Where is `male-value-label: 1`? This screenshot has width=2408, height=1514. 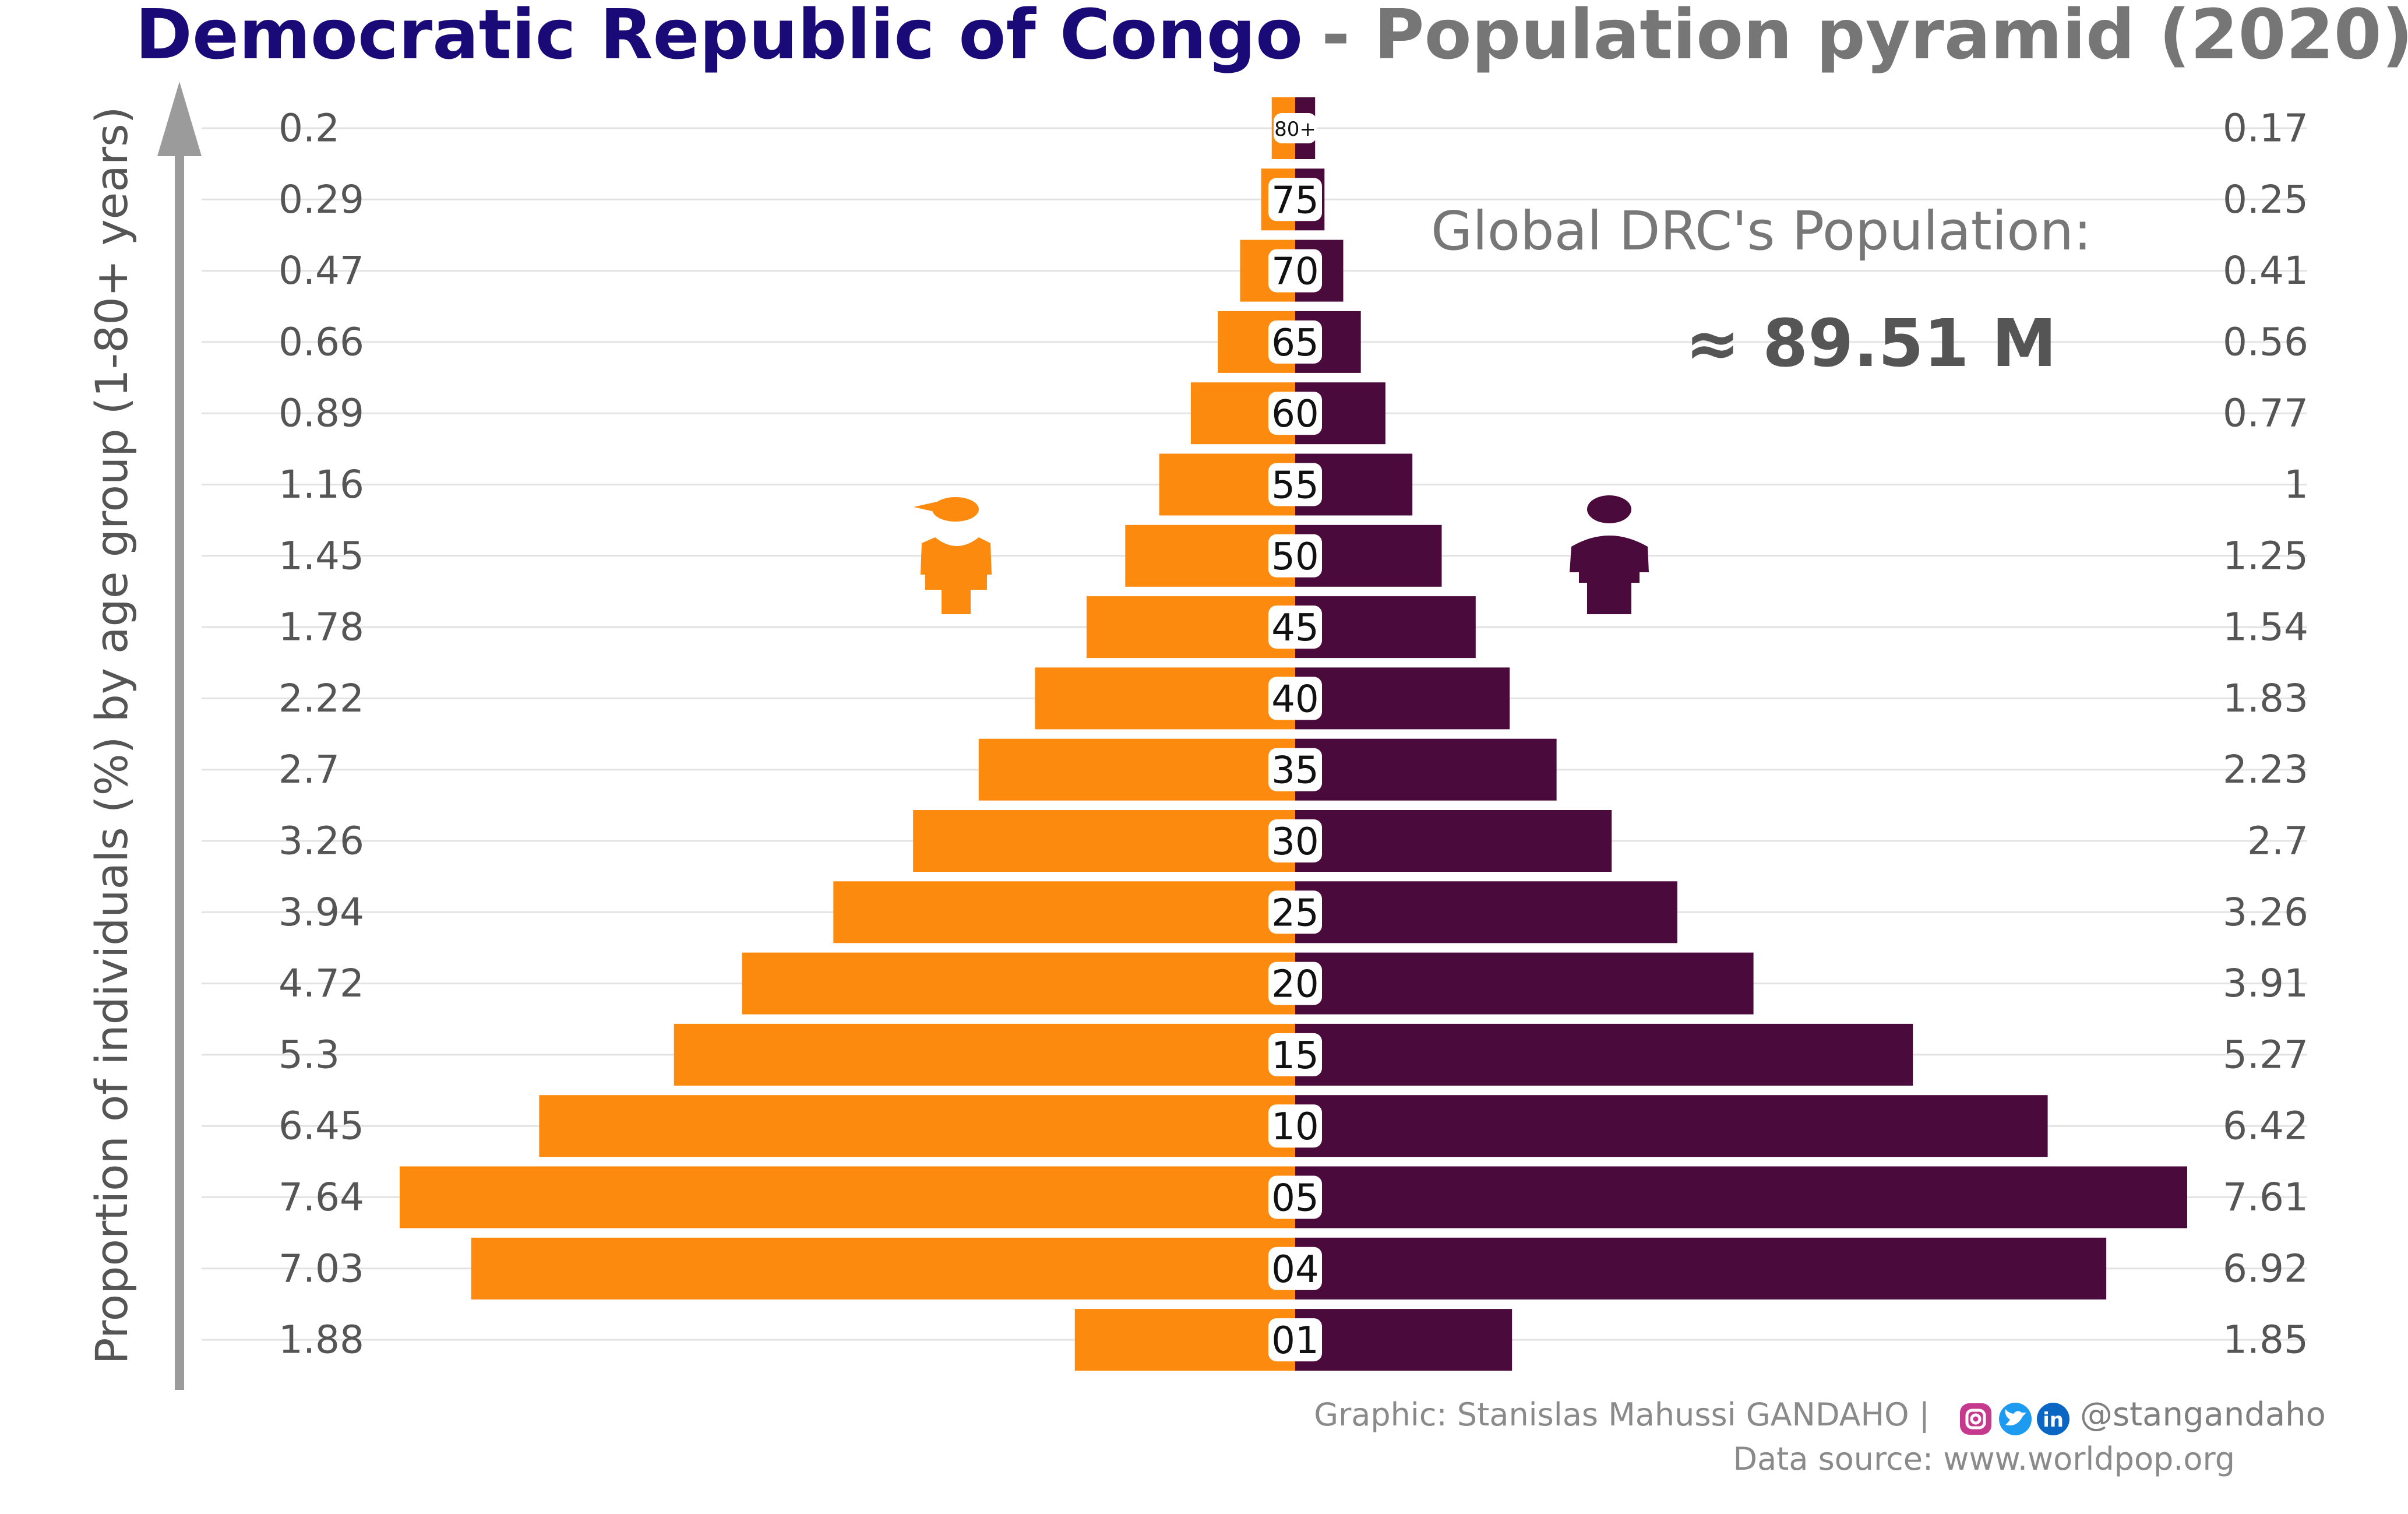
male-value-label: 1 is located at coordinates (2296, 484).